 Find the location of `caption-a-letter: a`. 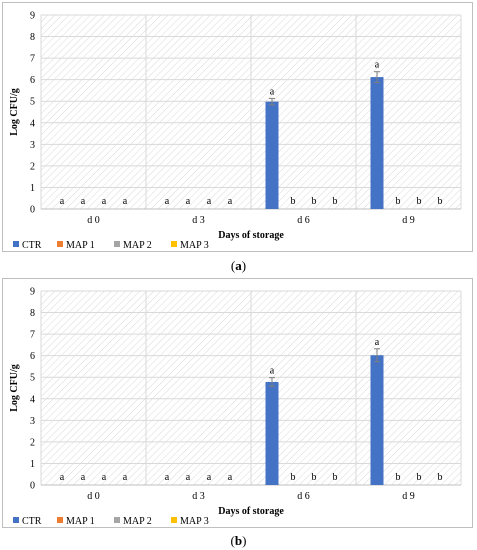

caption-a-letter: a is located at coordinates (238, 265).